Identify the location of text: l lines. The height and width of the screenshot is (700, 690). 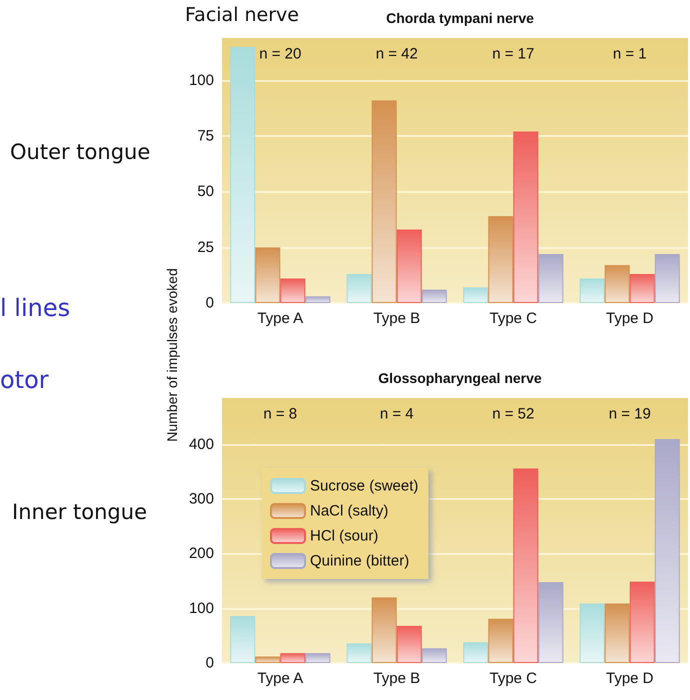
(35, 308).